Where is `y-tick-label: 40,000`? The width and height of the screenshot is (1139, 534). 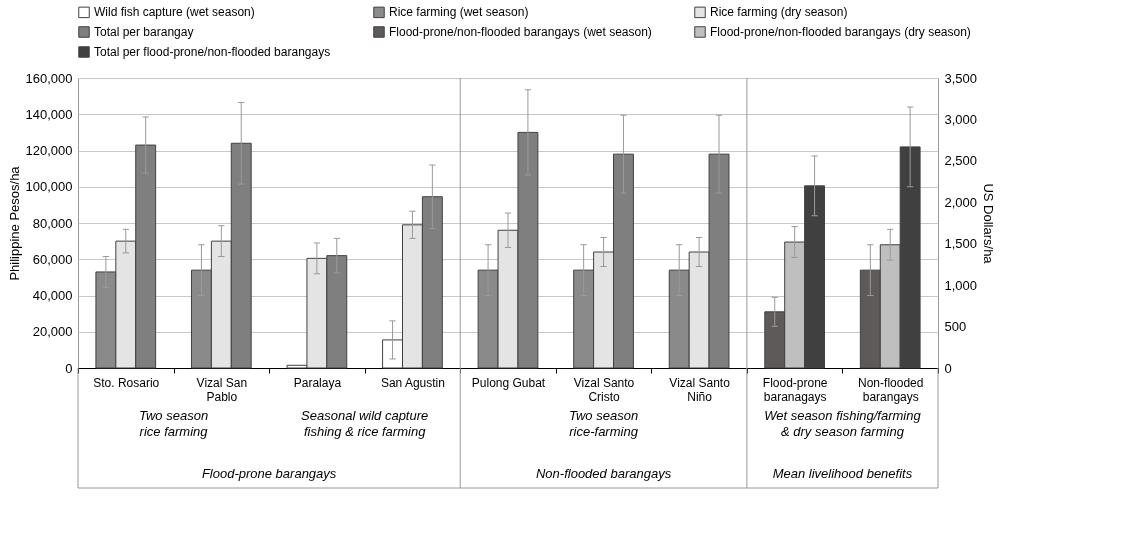
y-tick-label: 40,000 is located at coordinates (52, 295).